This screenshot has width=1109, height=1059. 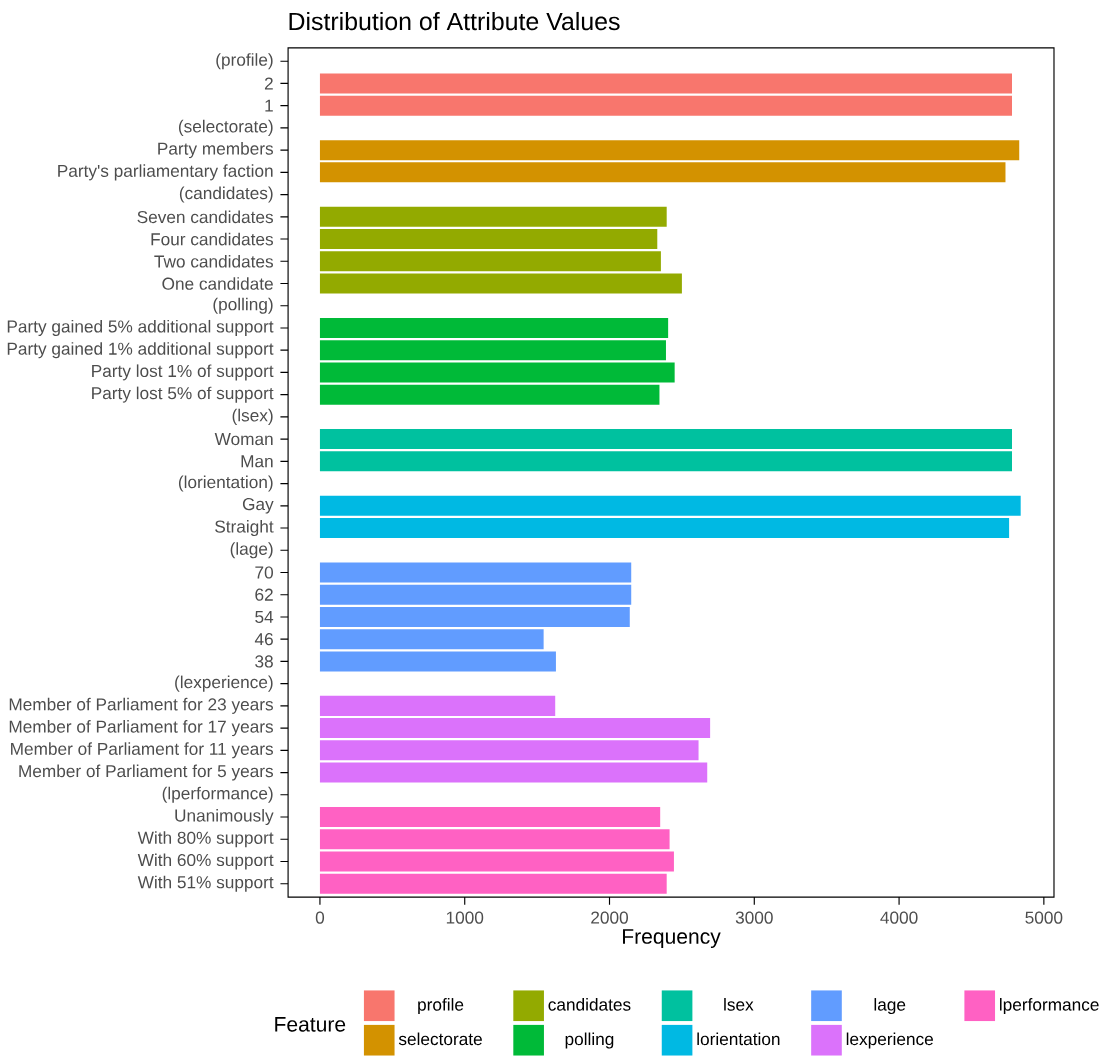 What do you see at coordinates (243, 438) in the screenshot?
I see `y-tick-label: Woman` at bounding box center [243, 438].